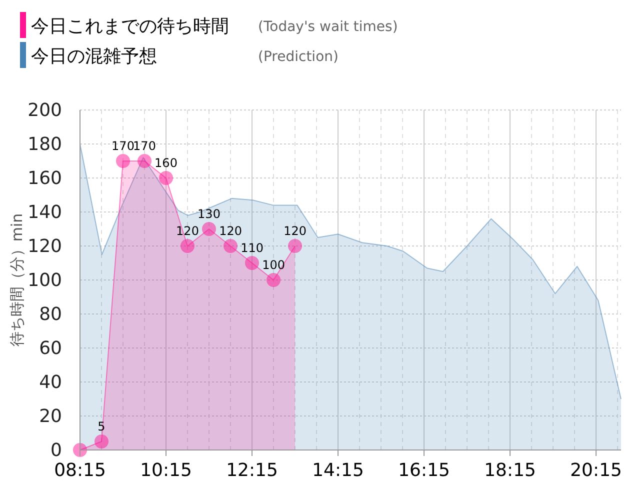 The width and height of the screenshot is (640, 500). Describe the element at coordinates (166, 470) in the screenshot. I see `x-tick-label: 10:15` at that location.